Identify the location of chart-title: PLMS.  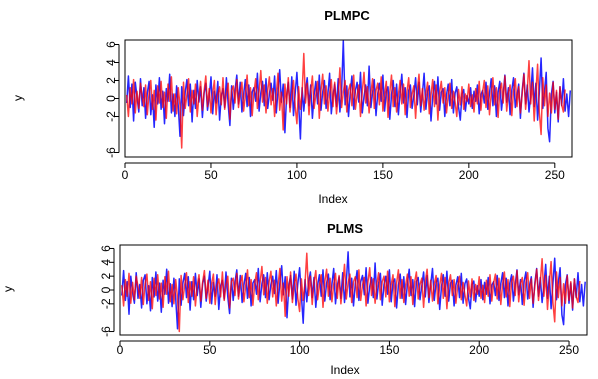
(345, 228).